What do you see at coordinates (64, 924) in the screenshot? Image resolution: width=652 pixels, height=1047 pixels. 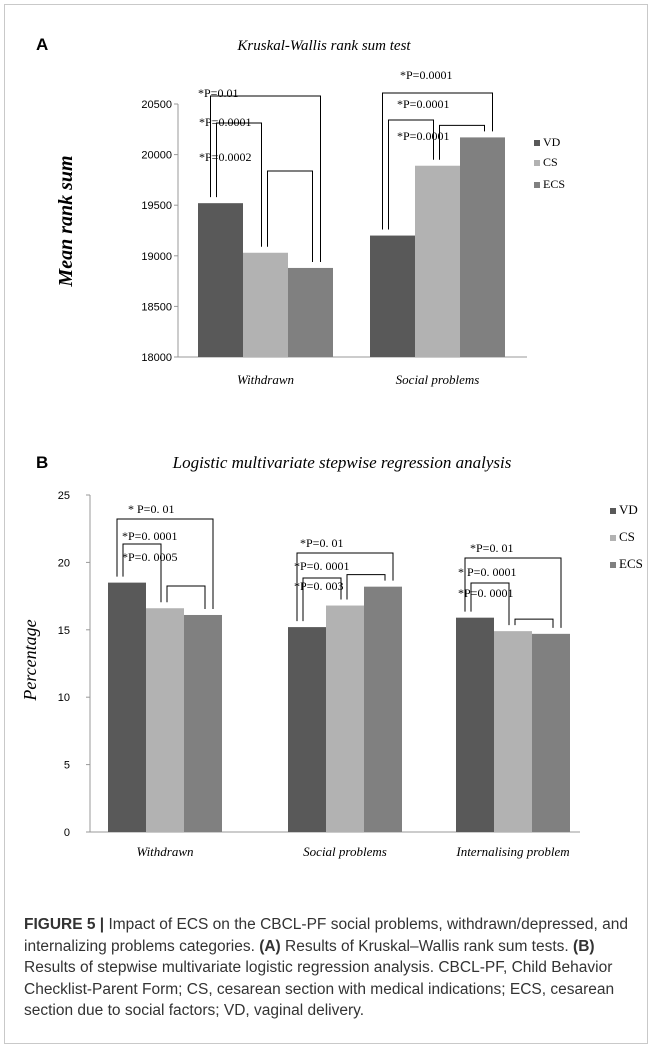 I see `caption-figure-label: FIGURE 5 |` at bounding box center [64, 924].